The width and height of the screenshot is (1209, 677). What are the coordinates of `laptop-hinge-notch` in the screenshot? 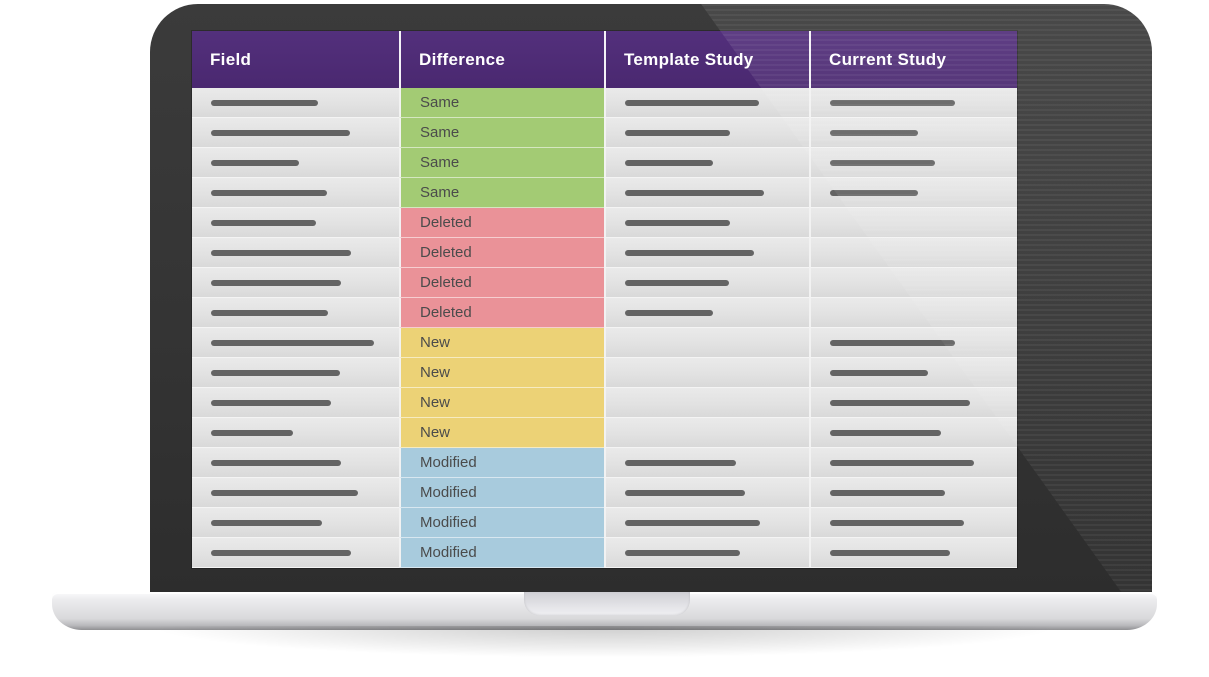 It's located at (607, 604).